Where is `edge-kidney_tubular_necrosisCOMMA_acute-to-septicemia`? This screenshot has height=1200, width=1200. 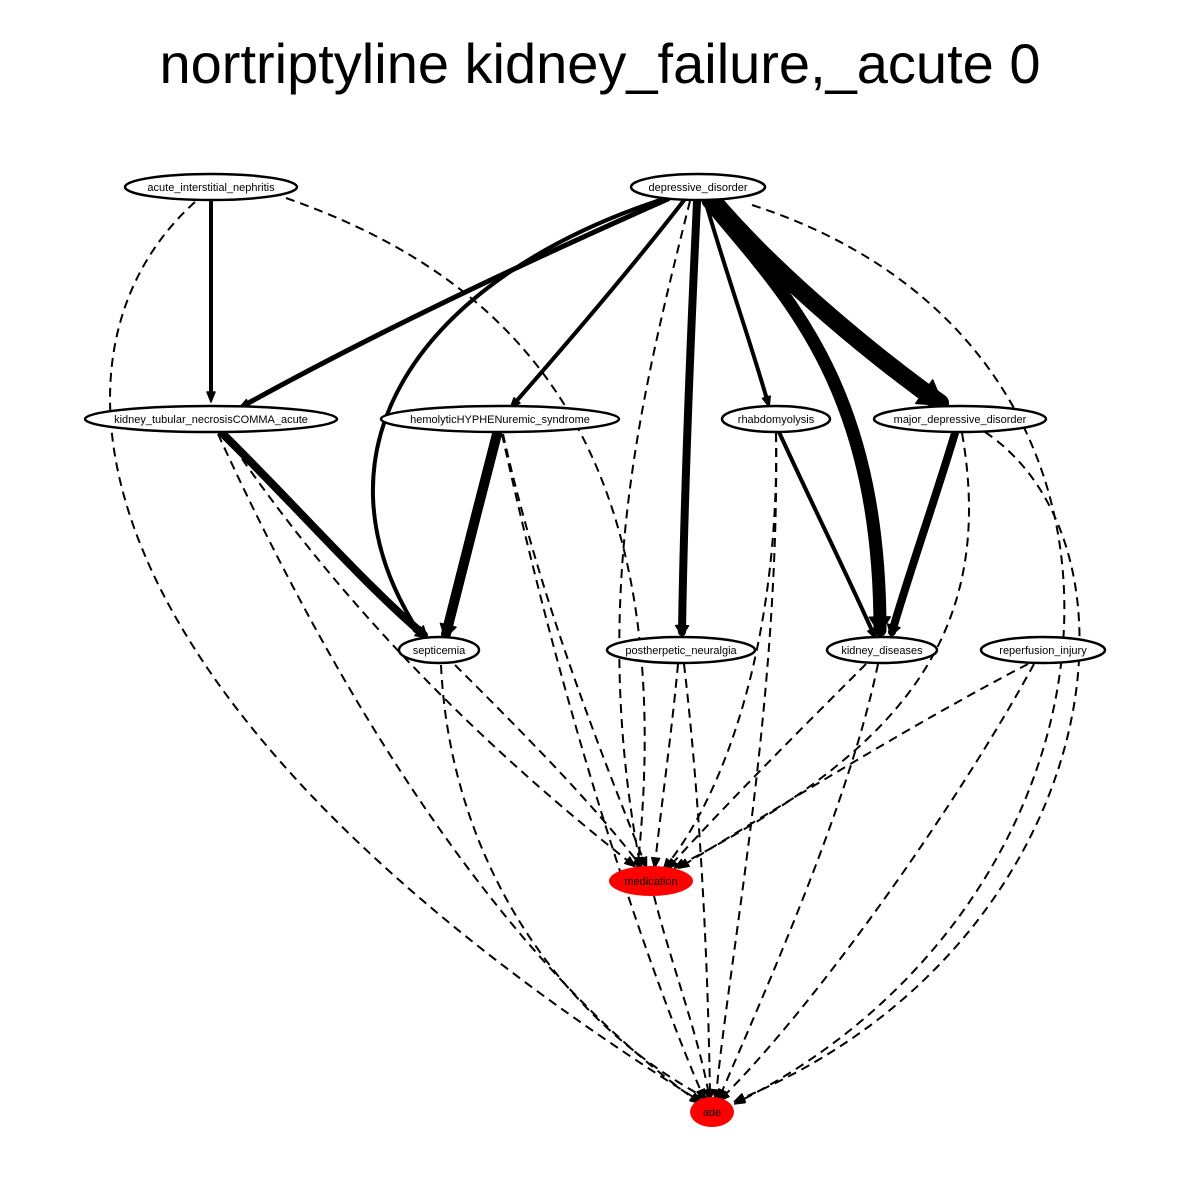
edge-kidney_tubular_necrosisCOMMA_acute-to-septicemia is located at coordinates (323, 534).